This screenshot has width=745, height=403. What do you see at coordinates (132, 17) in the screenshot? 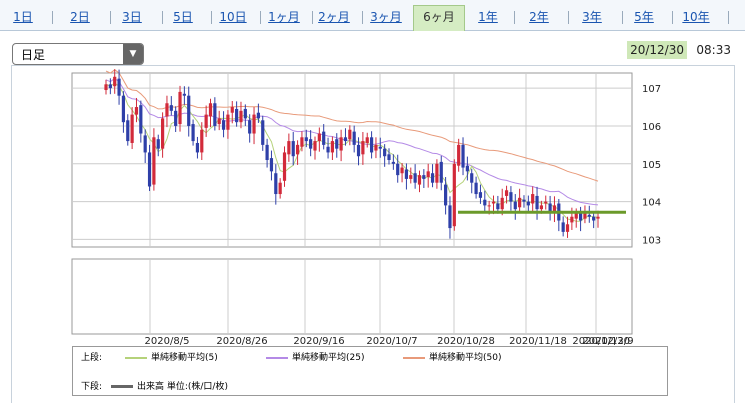
I see `tab-3d: 3日` at bounding box center [132, 17].